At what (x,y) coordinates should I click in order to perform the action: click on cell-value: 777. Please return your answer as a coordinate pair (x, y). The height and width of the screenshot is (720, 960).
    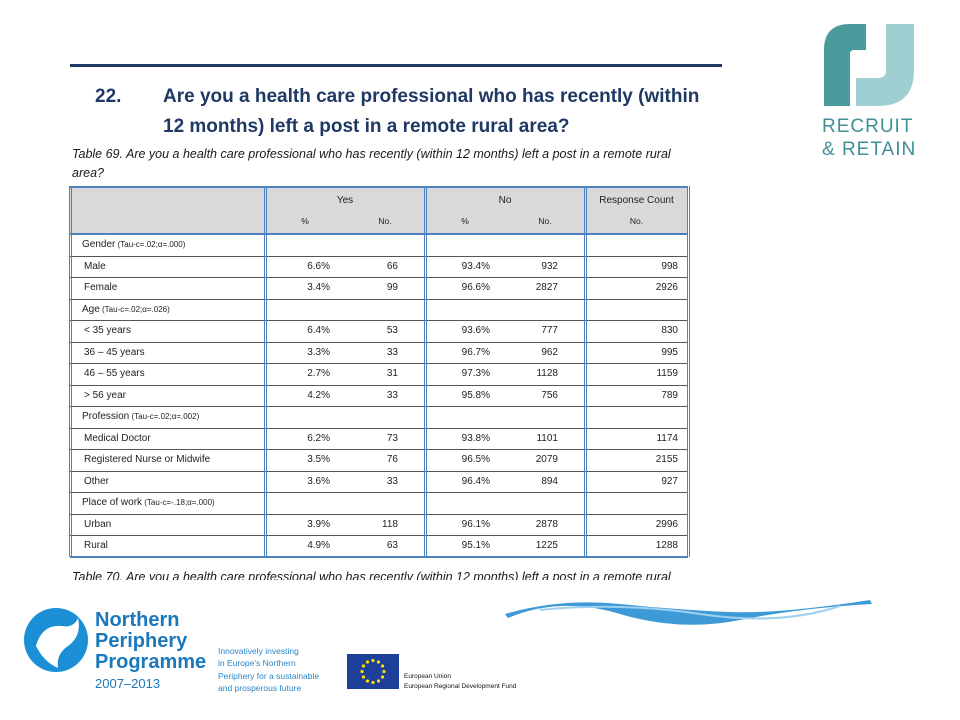
    Looking at the image, I should click on (549, 330).